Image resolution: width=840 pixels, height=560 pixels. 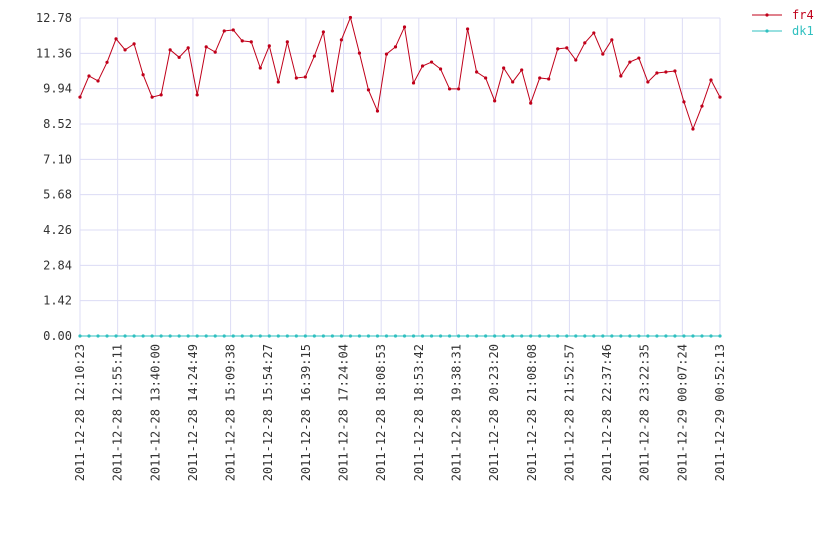 What do you see at coordinates (57, 159) in the screenshot?
I see `y-tick-label: 7.10` at bounding box center [57, 159].